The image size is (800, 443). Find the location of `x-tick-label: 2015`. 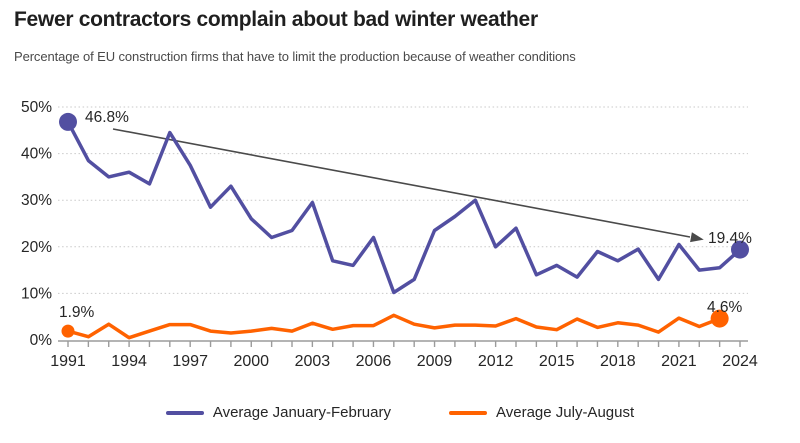

x-tick-label: 2015 is located at coordinates (557, 361).